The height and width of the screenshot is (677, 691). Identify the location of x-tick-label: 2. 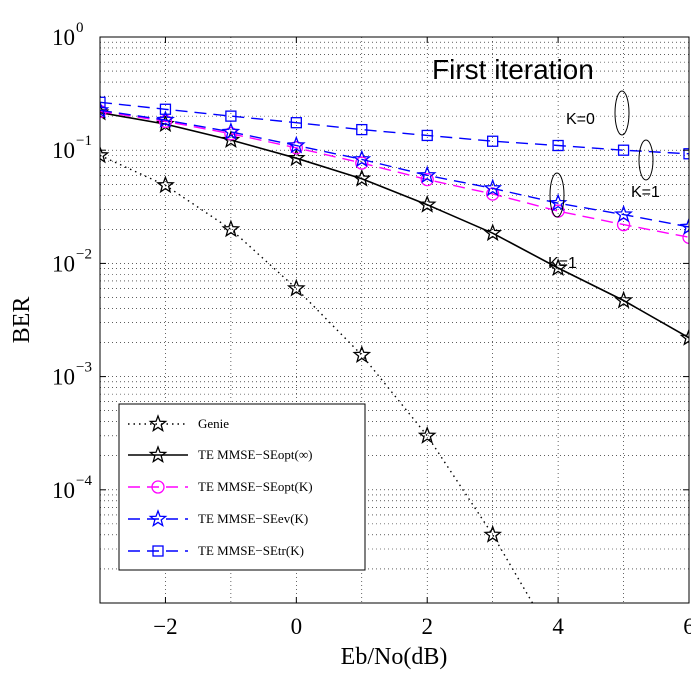
(427, 626).